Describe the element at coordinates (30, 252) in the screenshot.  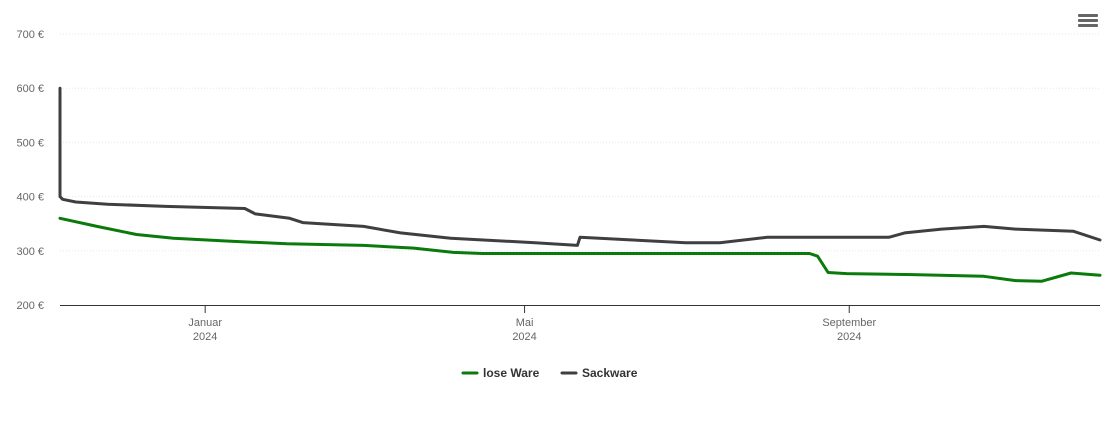
I see `y-tick-label: 300 €` at that location.